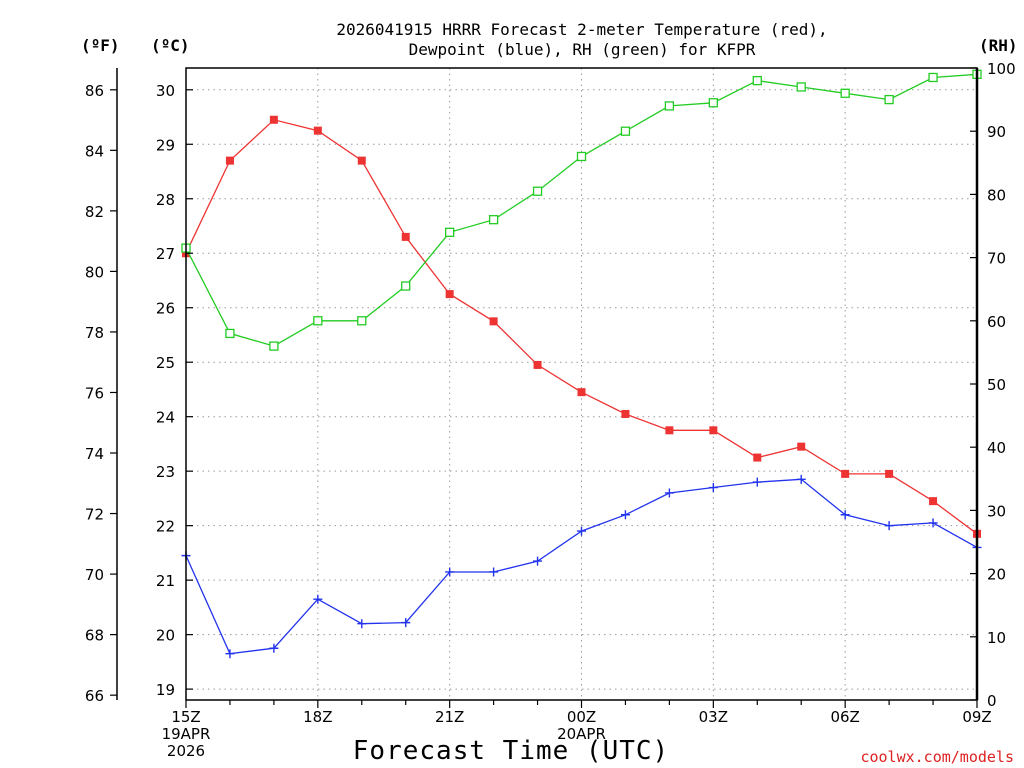  I want to click on rh-tick-label-3: 30, so click(996, 511).